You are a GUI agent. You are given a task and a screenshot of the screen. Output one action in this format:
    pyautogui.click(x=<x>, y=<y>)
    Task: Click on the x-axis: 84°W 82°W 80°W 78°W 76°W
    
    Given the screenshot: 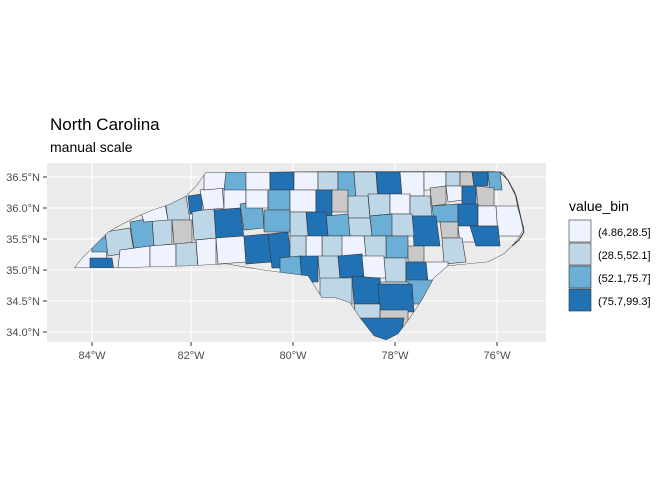 What is the action you would take?
    pyautogui.click(x=294, y=352)
    